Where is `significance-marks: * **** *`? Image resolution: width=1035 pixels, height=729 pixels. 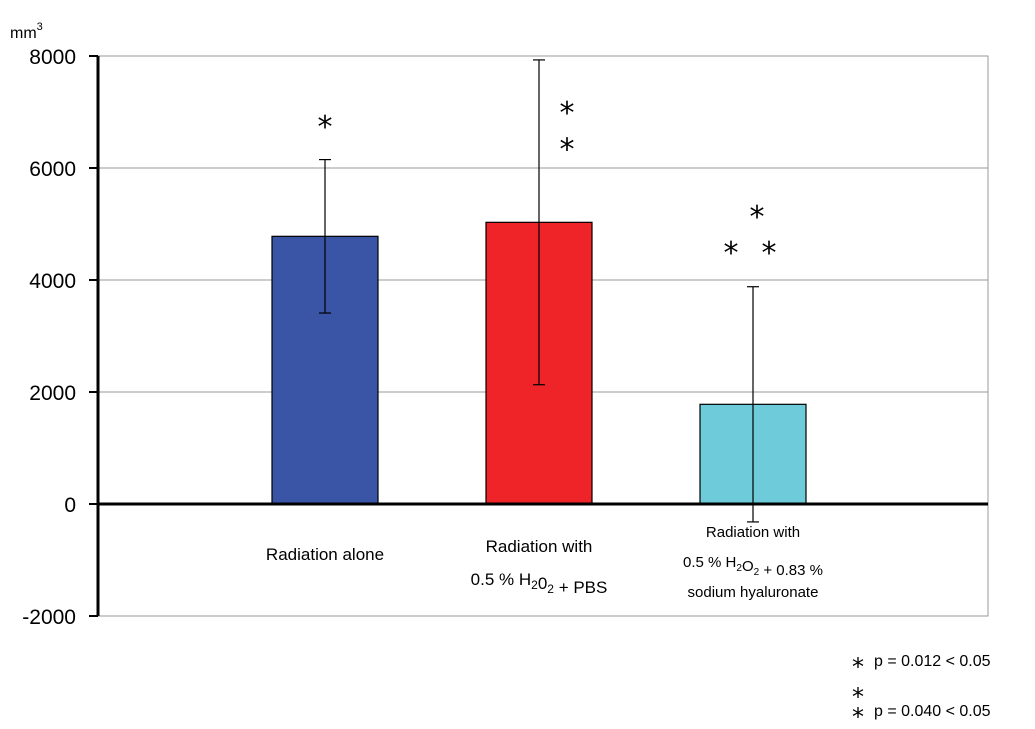 significance-marks: * **** * is located at coordinates (547, 183).